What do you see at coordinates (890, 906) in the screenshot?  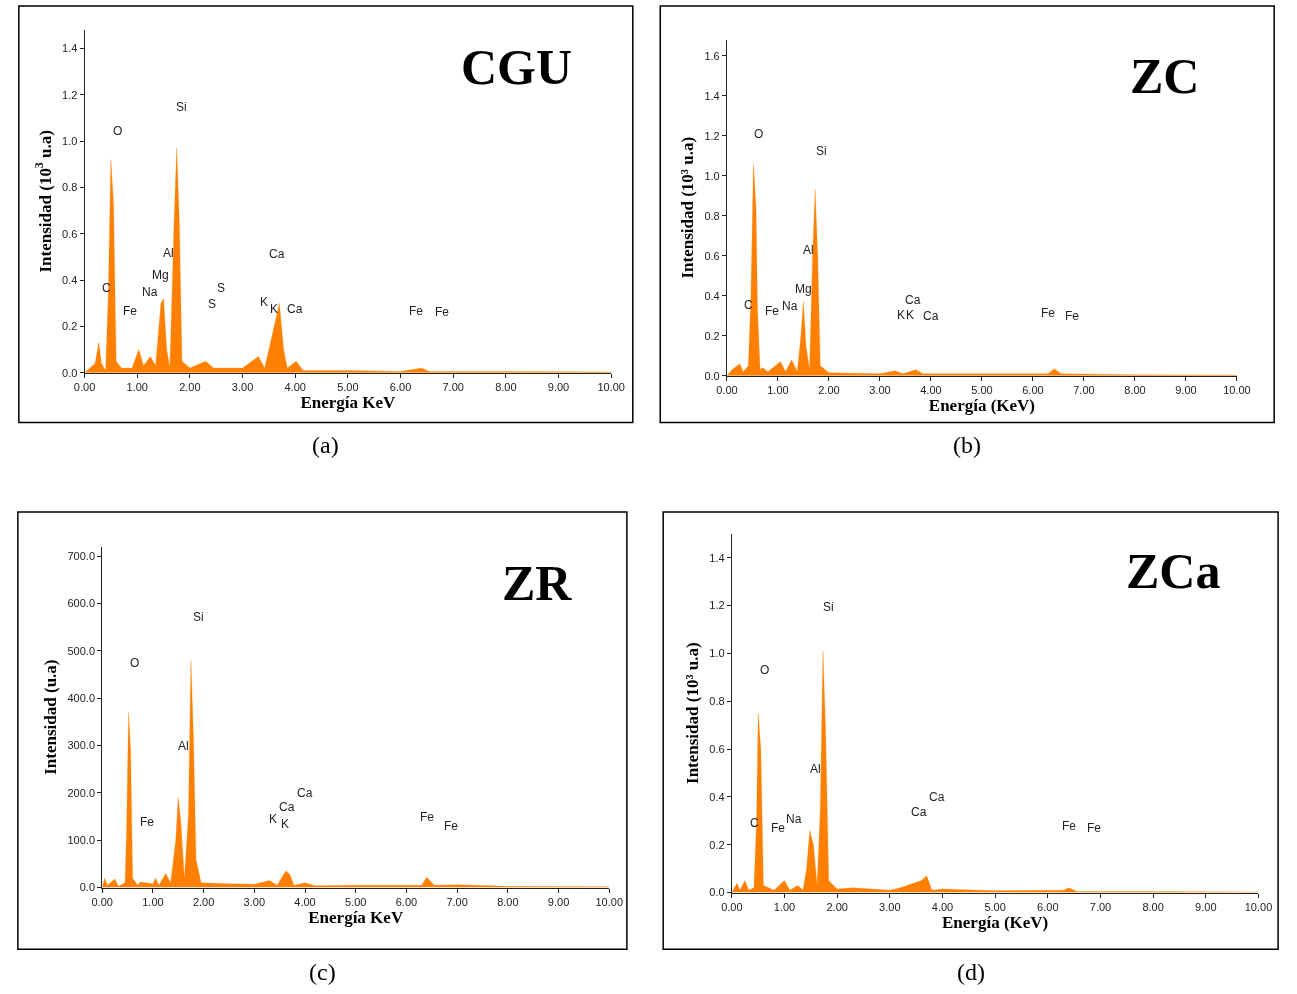 I see `x-tick-label: 3.00` at bounding box center [890, 906].